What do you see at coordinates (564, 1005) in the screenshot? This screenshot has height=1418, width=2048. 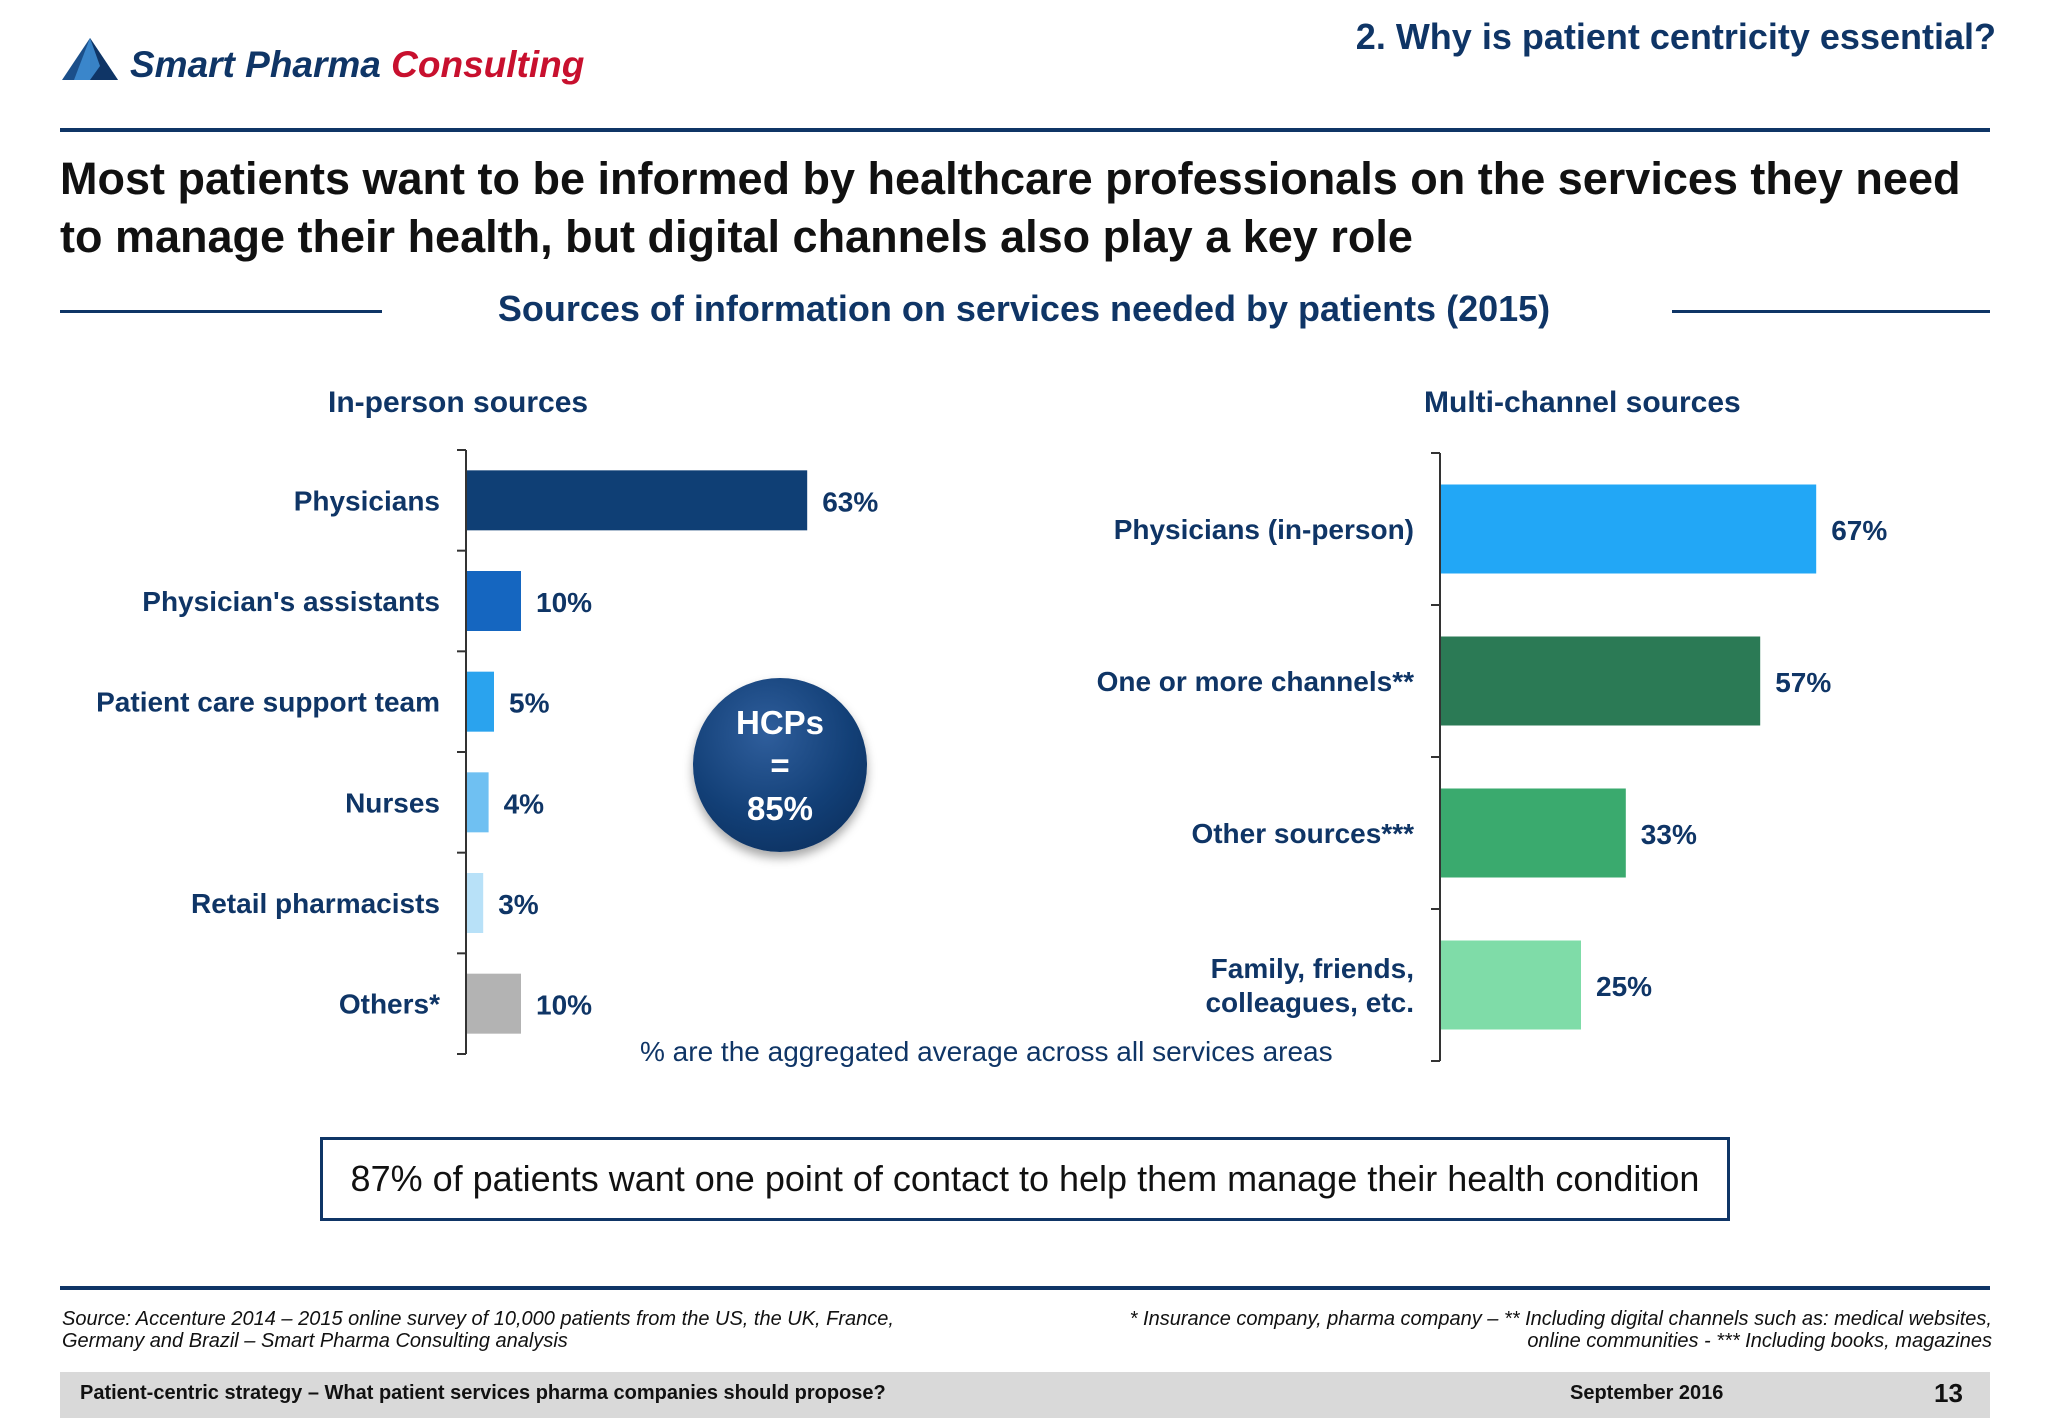 I see `value-label-0-5: 10%` at bounding box center [564, 1005].